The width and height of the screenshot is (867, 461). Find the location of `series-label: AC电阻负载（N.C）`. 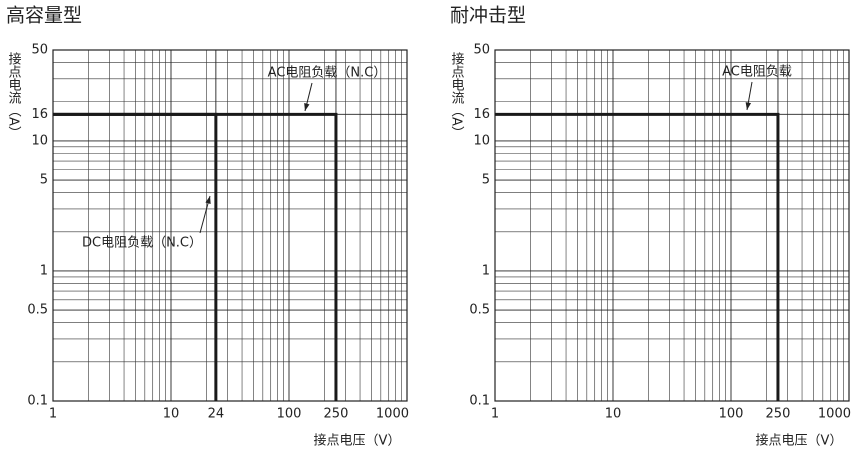

series-label: AC电阻负载（N.C） is located at coordinates (327, 73).